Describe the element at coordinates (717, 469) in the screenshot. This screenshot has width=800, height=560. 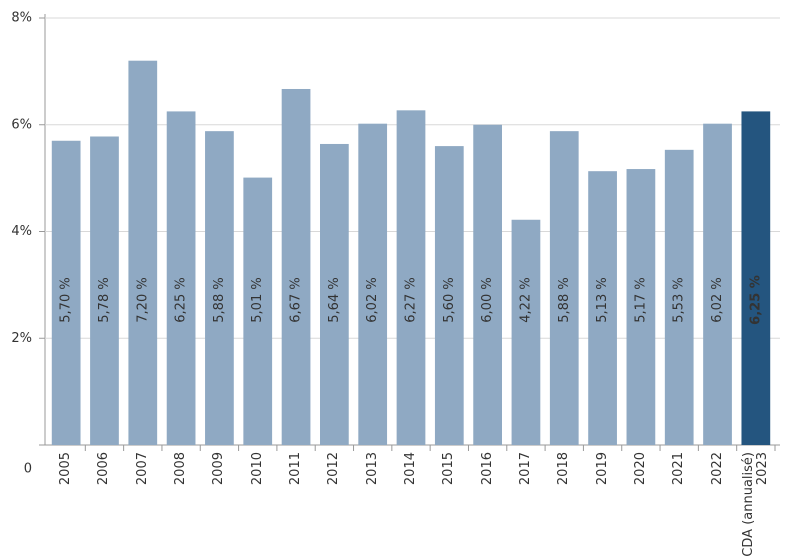
I see `x-tick-label: 2022` at that location.